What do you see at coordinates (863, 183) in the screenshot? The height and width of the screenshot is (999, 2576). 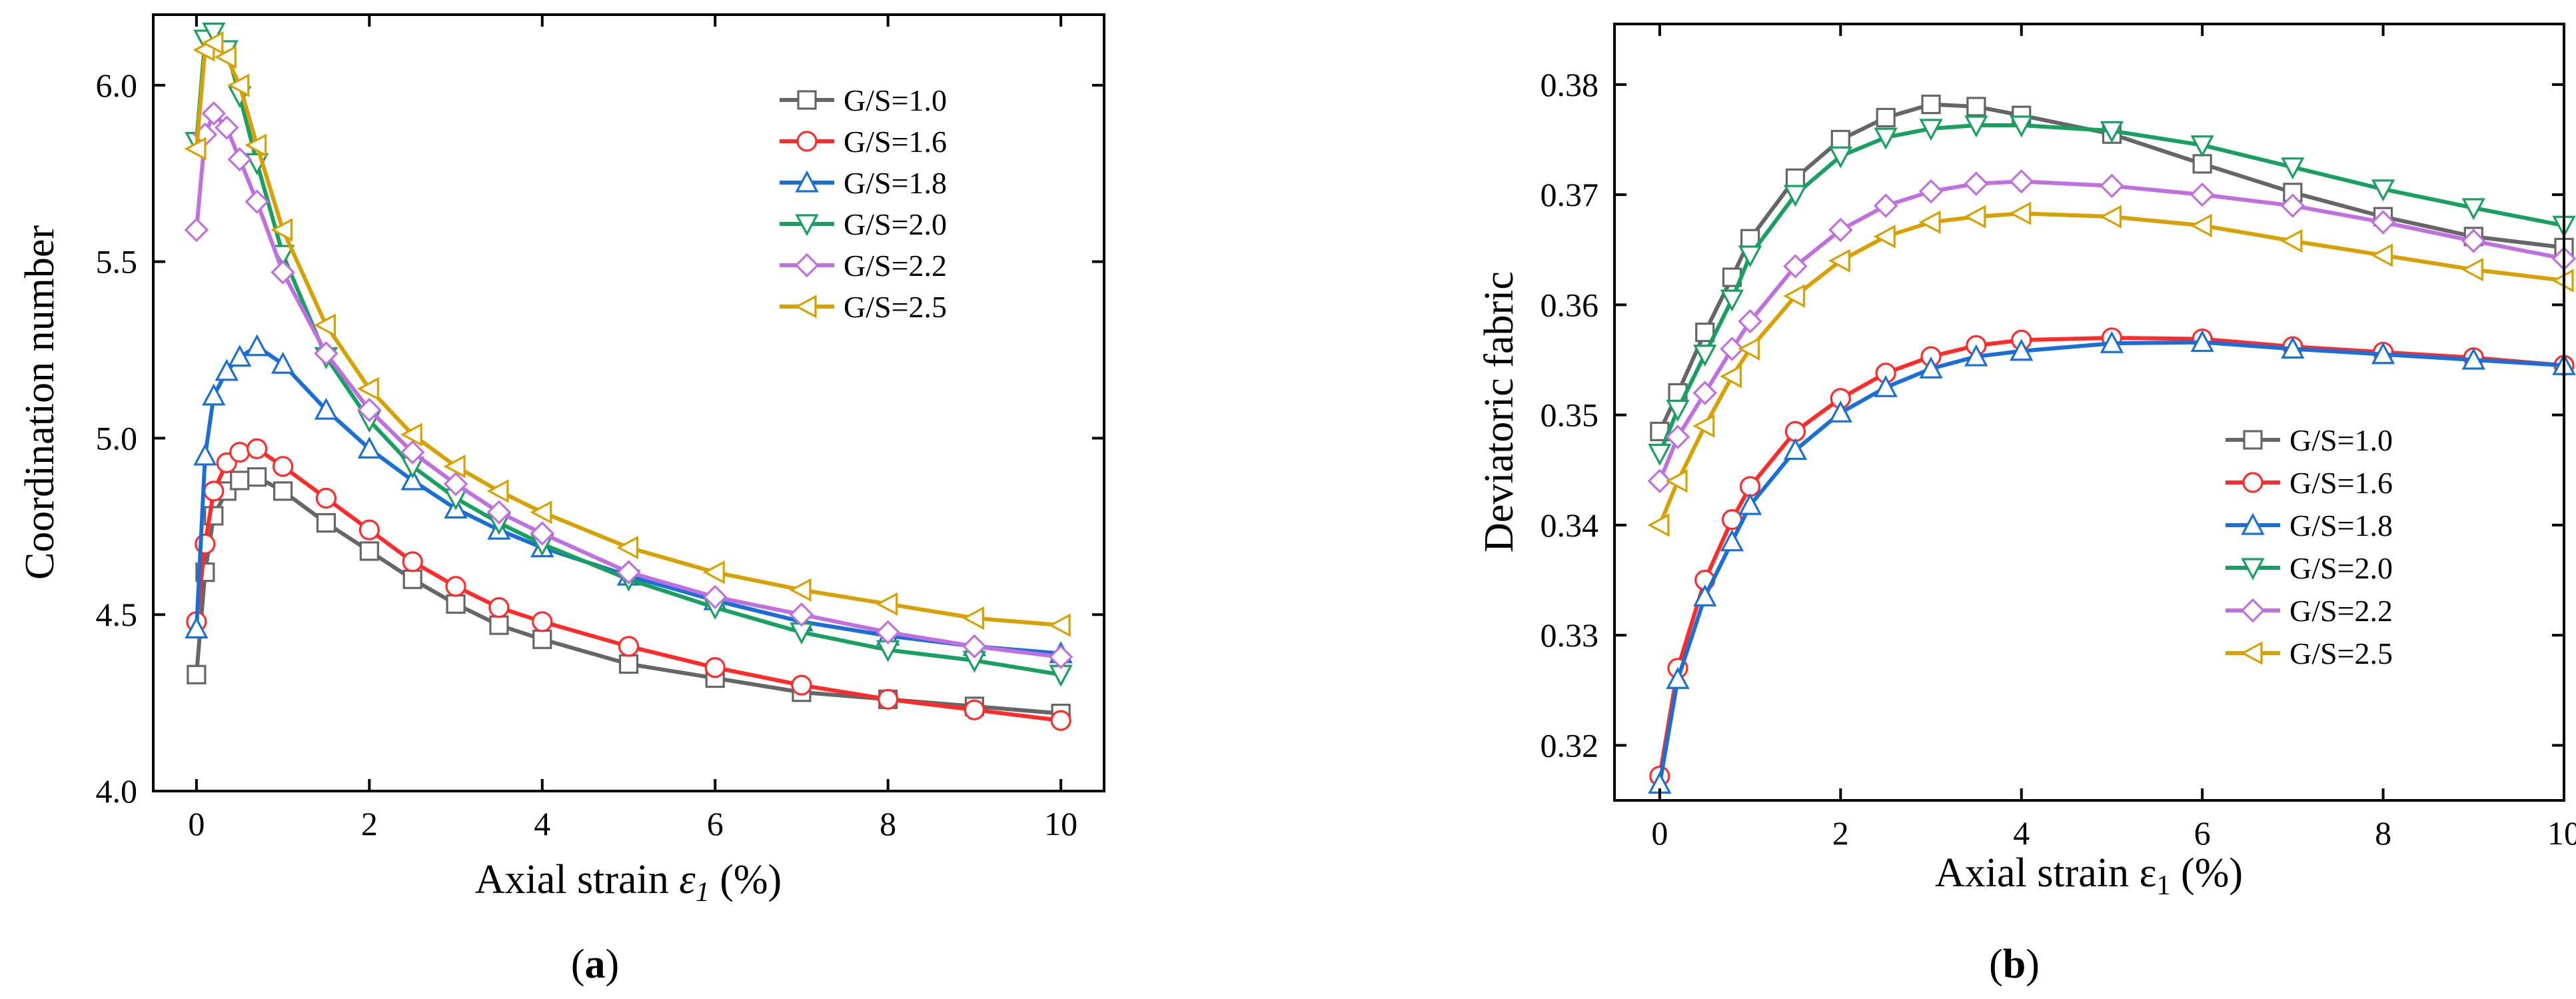 I see `legend-item-g-s-1-8: G/S=1.8` at bounding box center [863, 183].